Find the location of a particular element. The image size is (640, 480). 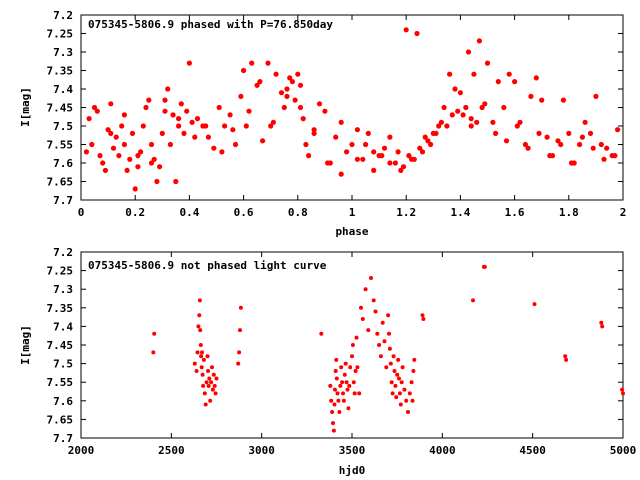

y-tick-label: 7.25 is located at coordinates (60, 34).